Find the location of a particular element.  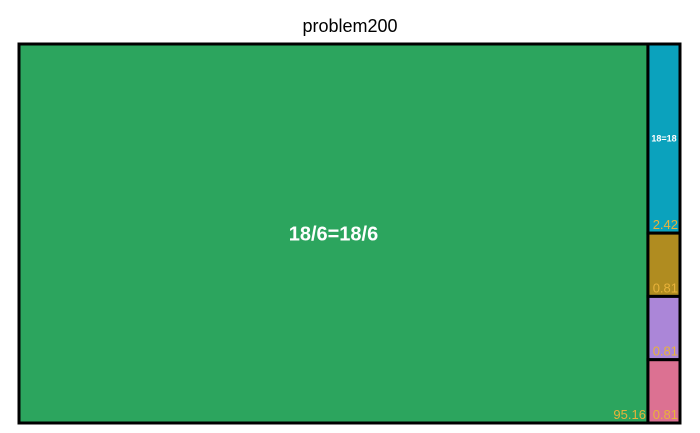

treemap-value-label-4: 0.81 is located at coordinates (665, 351).